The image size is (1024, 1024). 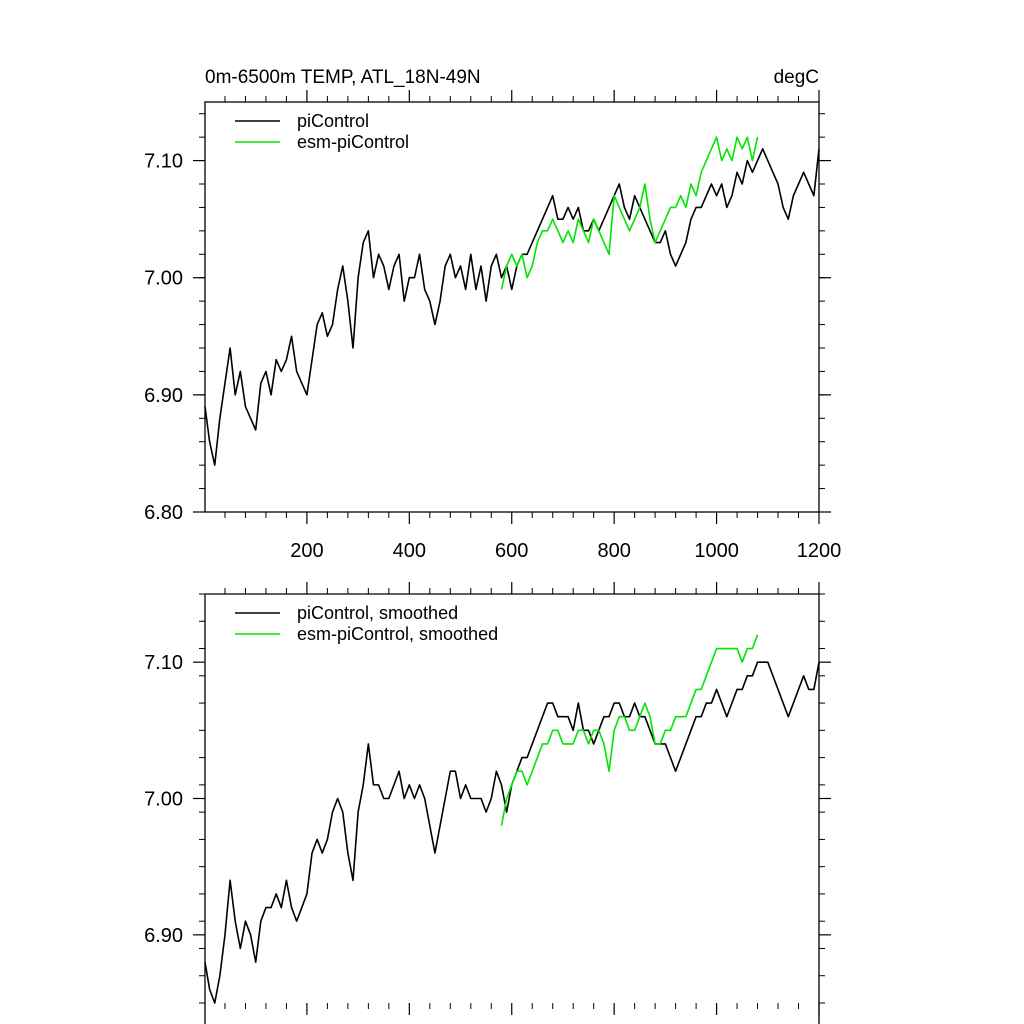 What do you see at coordinates (333, 121) in the screenshot?
I see `raw-legend-label: piControl` at bounding box center [333, 121].